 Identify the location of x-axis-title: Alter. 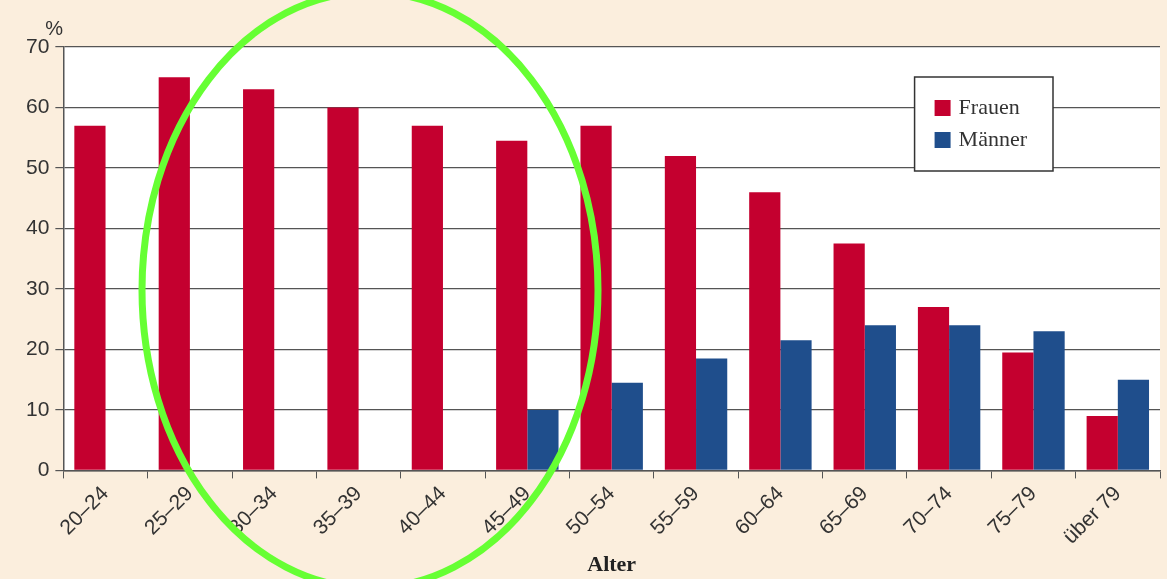
(612, 564).